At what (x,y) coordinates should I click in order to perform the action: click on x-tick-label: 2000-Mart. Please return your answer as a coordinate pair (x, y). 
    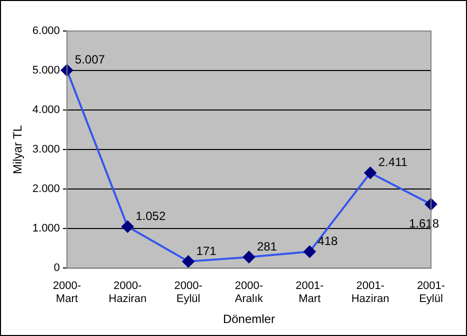
    Looking at the image, I should click on (67, 293).